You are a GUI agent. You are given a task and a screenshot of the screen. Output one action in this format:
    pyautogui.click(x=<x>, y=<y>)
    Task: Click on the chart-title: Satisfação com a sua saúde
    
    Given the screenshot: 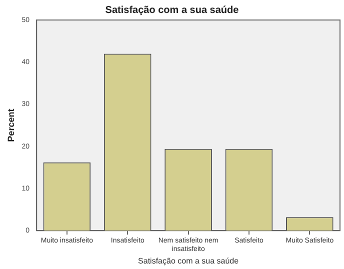 What is the action you would take?
    pyautogui.click(x=172, y=10)
    